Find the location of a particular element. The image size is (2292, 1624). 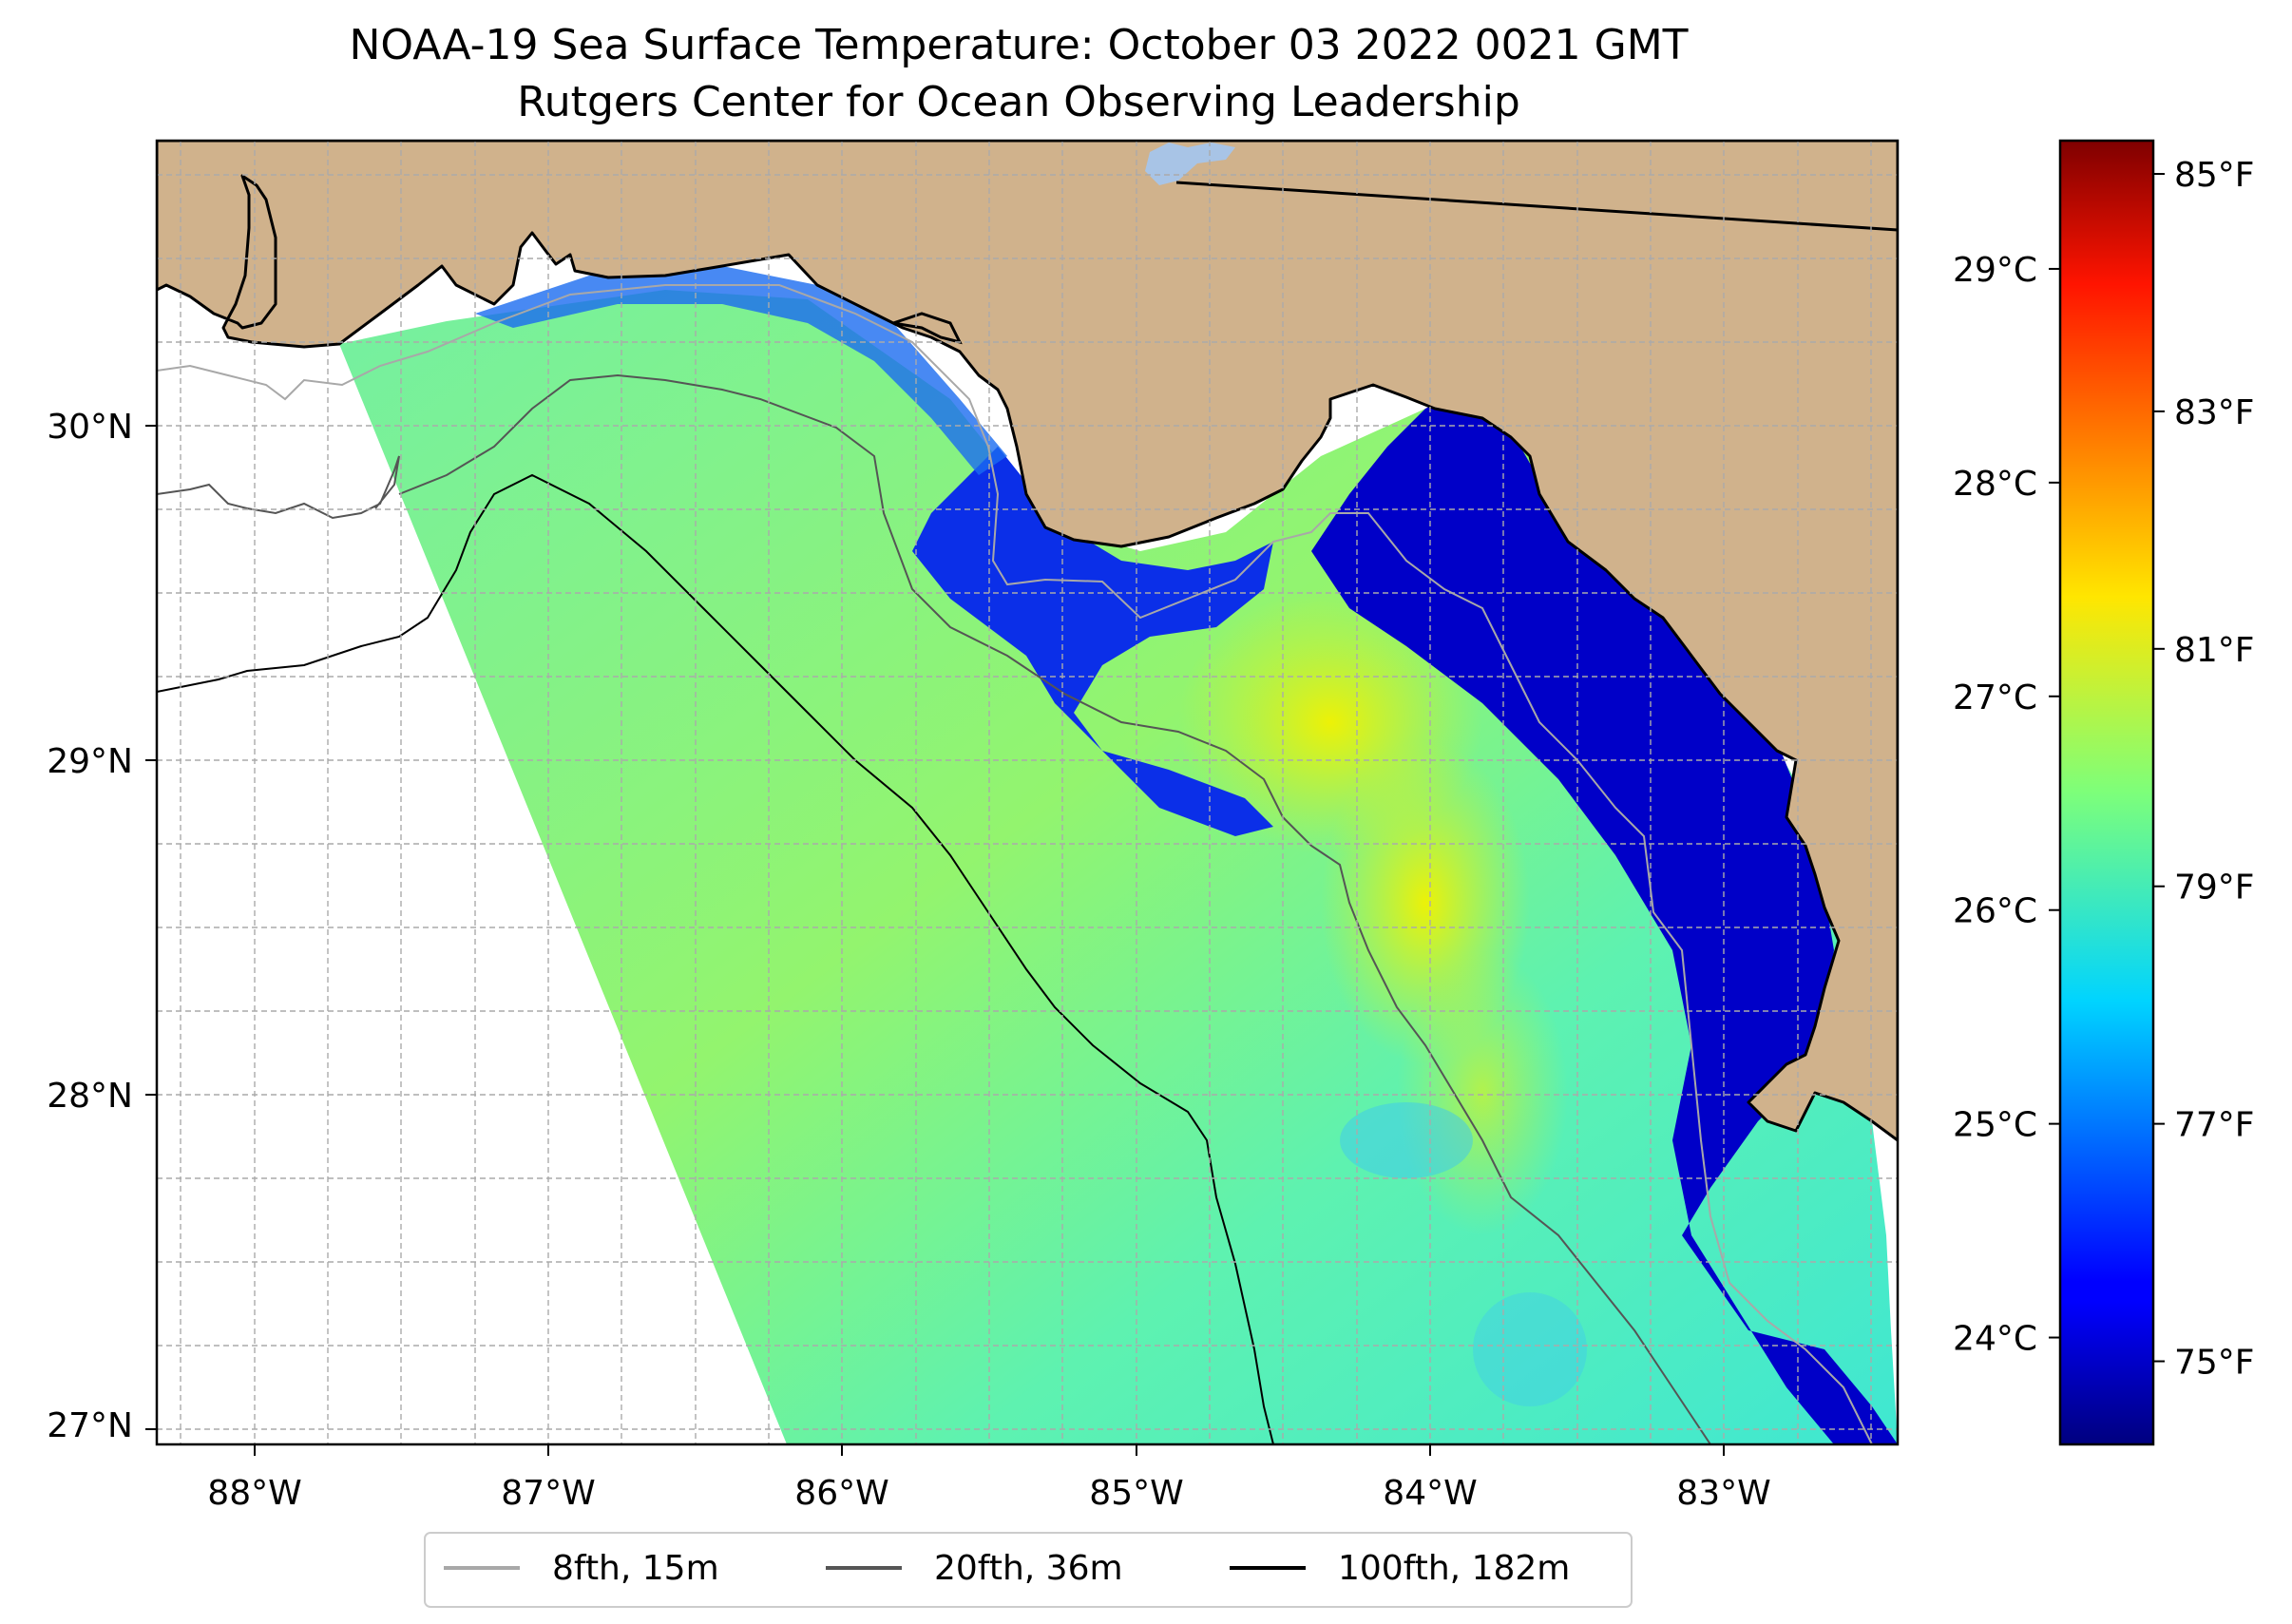

legend: 8fth, 15m 20fth, 36m 100fth, 182m is located at coordinates (1028, 1570).